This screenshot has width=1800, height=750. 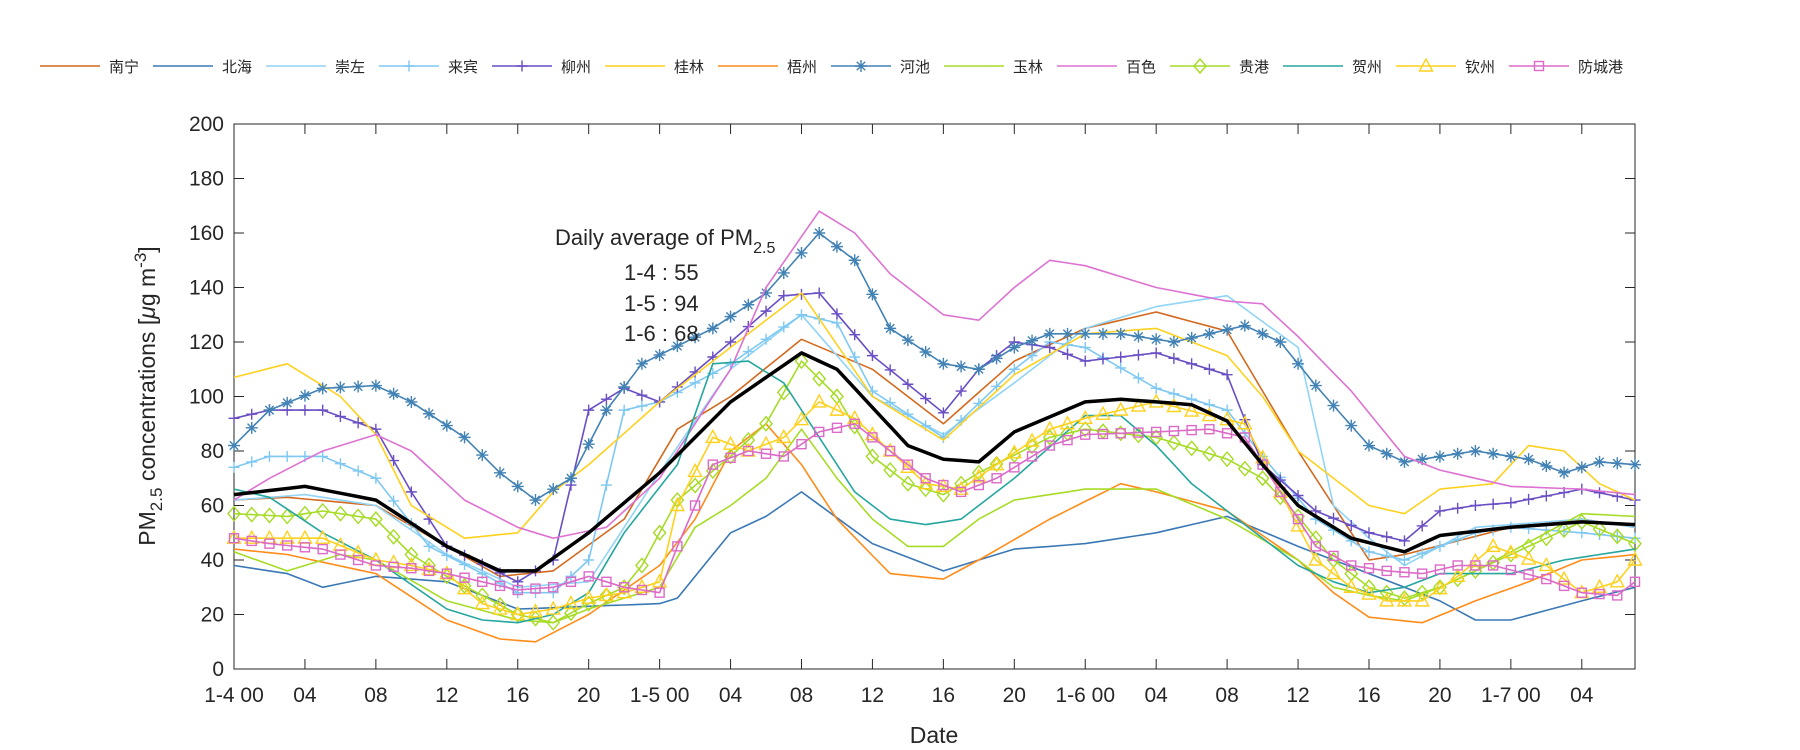 What do you see at coordinates (206, 397) in the screenshot?
I see `y-tick-label: 100` at bounding box center [206, 397].